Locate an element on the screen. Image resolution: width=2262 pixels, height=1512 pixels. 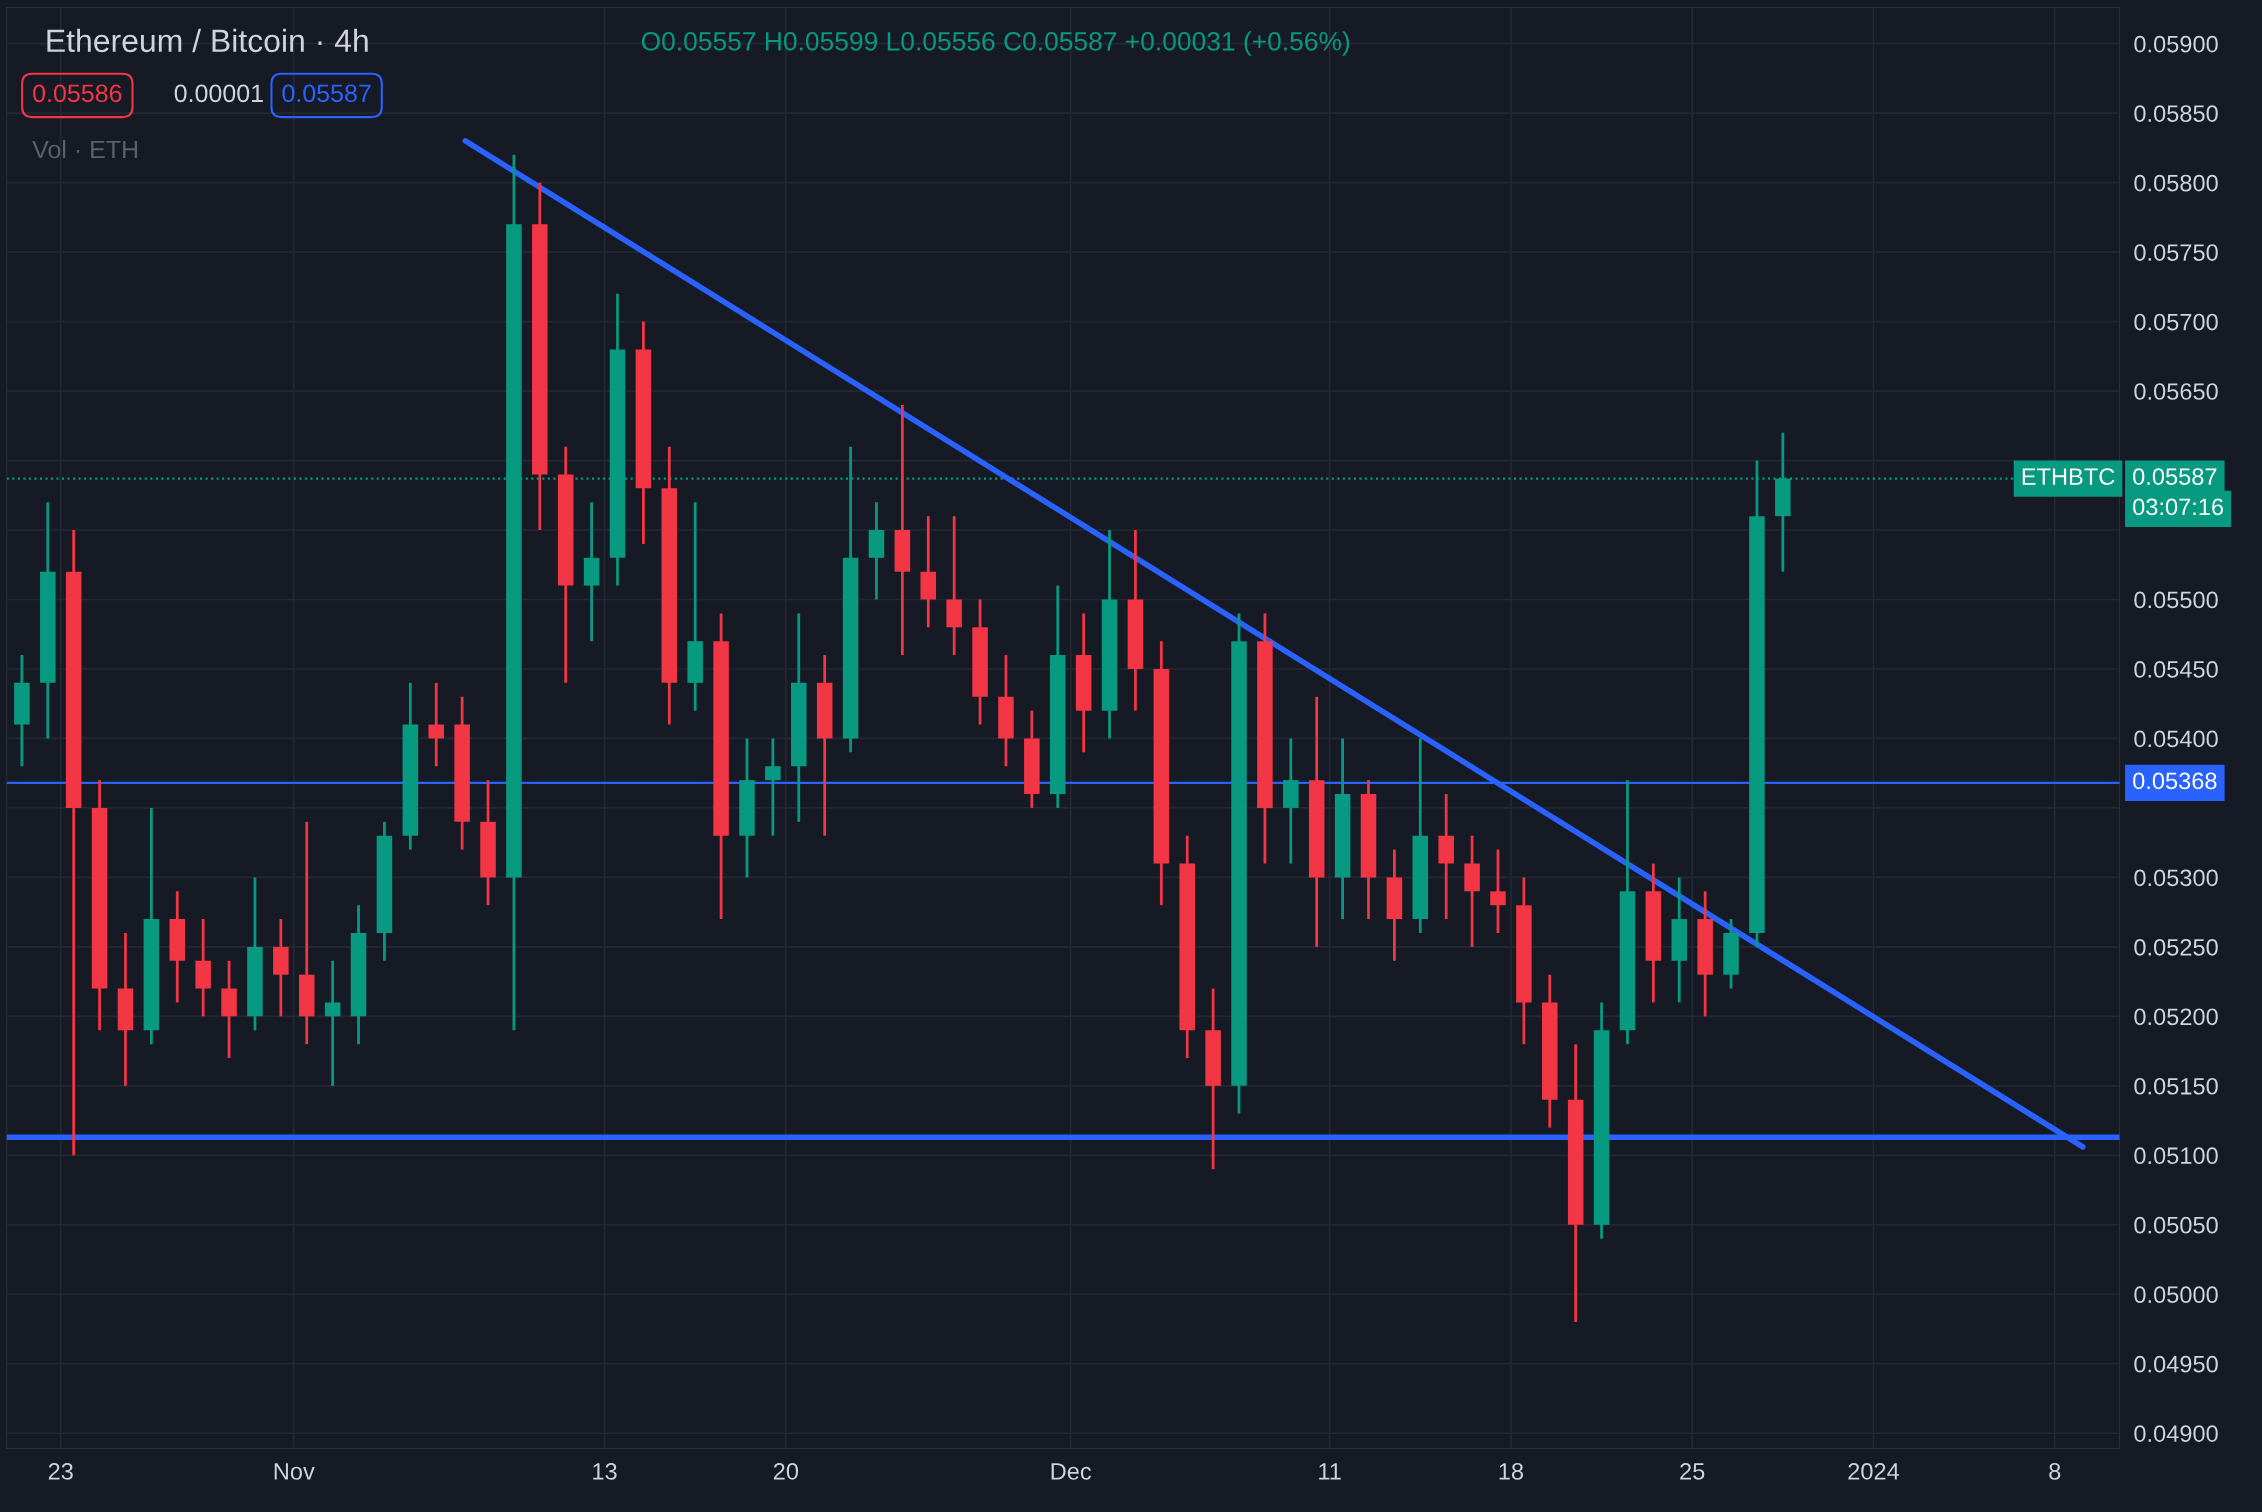
text: 03:07:16 is located at coordinates (2178, 507).